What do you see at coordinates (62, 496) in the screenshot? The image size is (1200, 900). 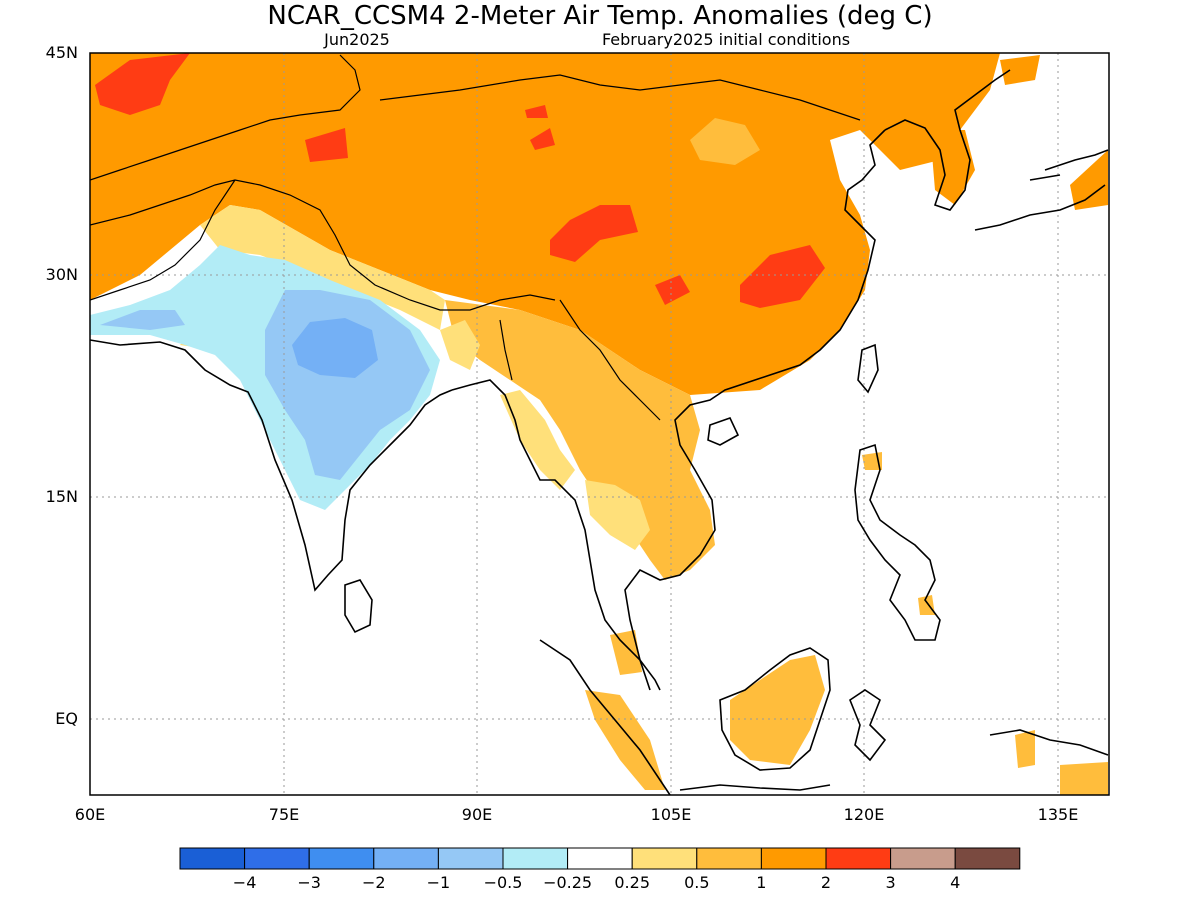 I see `latitude-label: 15N` at bounding box center [62, 496].